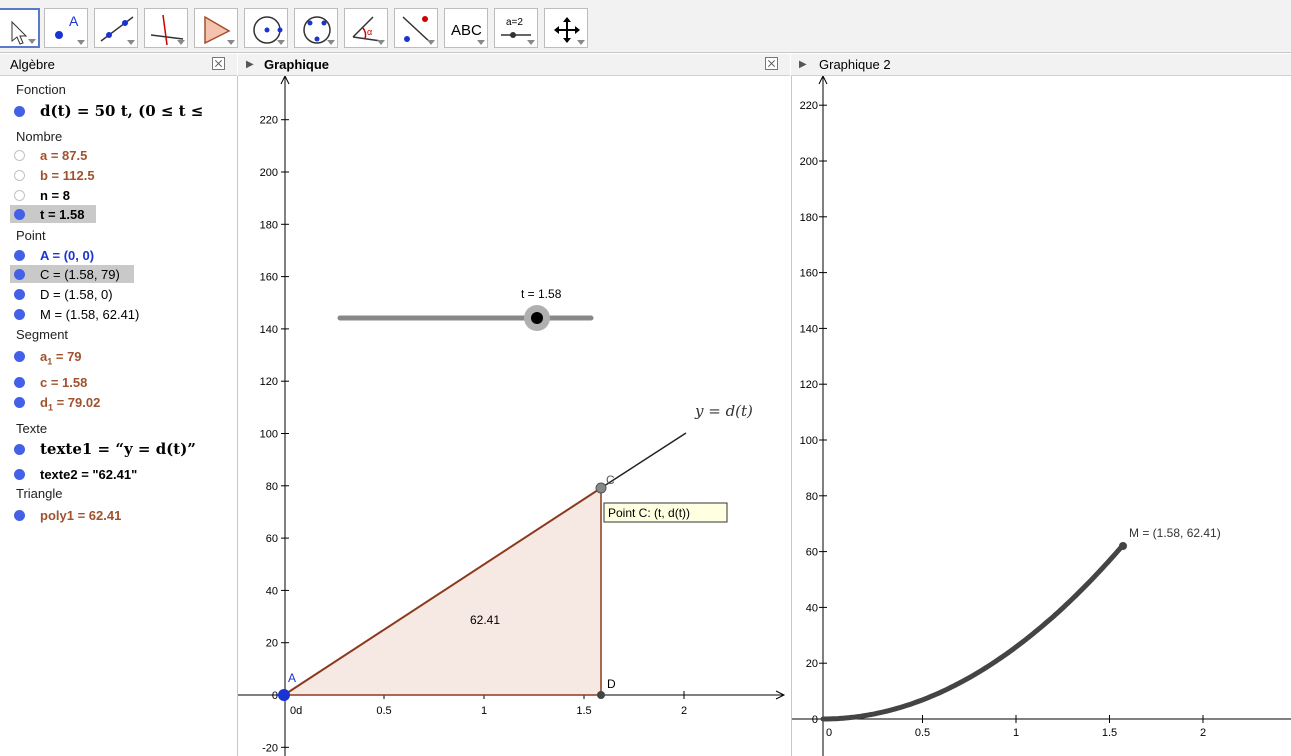 This screenshot has width=1291, height=756. Describe the element at coordinates (297, 64) in the screenshot. I see `graph1-title: Graphique` at that location.